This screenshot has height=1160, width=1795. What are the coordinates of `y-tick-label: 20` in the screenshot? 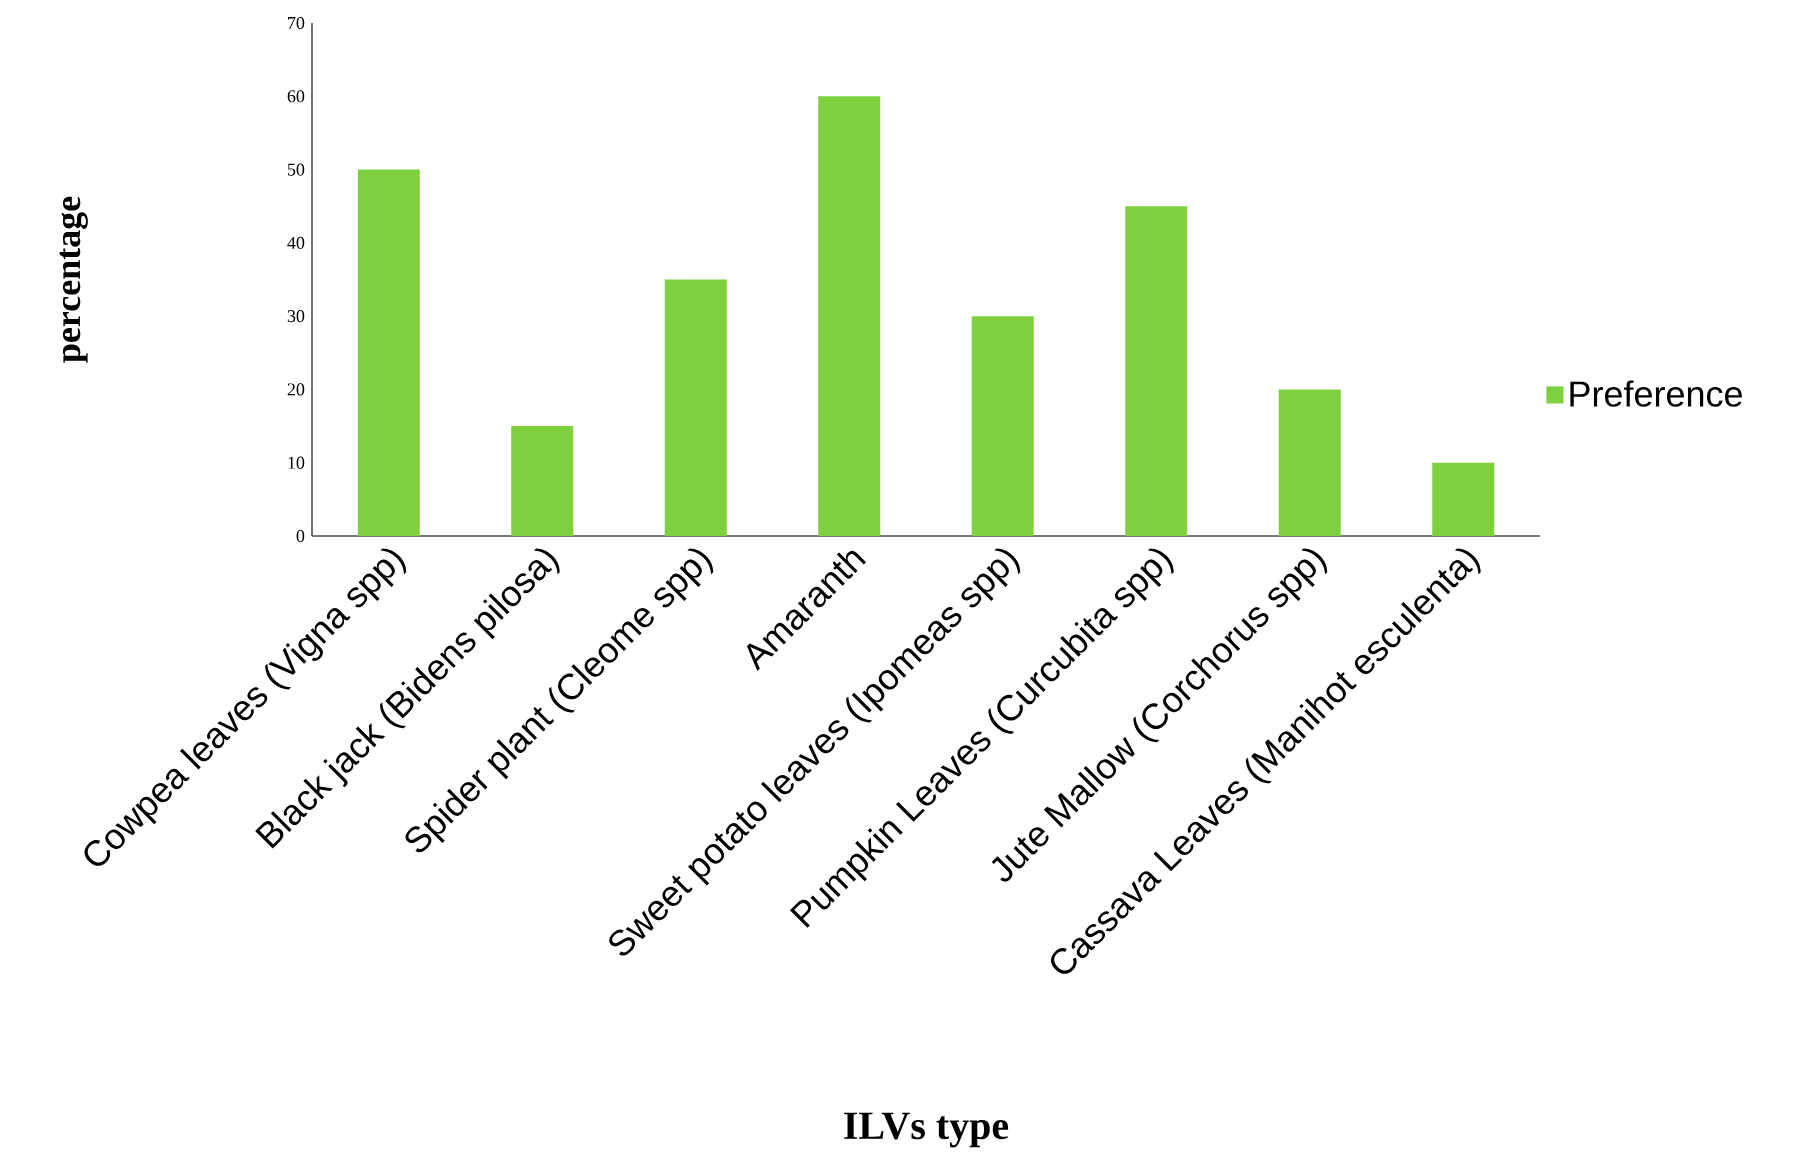 It's located at (296, 389).